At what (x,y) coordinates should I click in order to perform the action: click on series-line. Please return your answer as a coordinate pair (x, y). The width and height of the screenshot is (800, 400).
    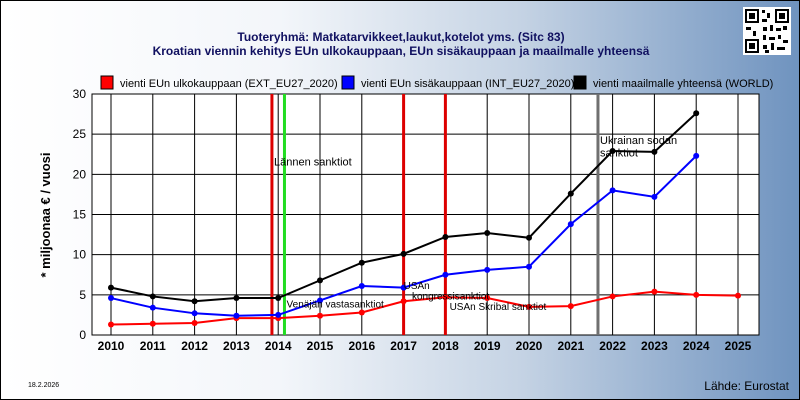
    Looking at the image, I should click on (424, 308).